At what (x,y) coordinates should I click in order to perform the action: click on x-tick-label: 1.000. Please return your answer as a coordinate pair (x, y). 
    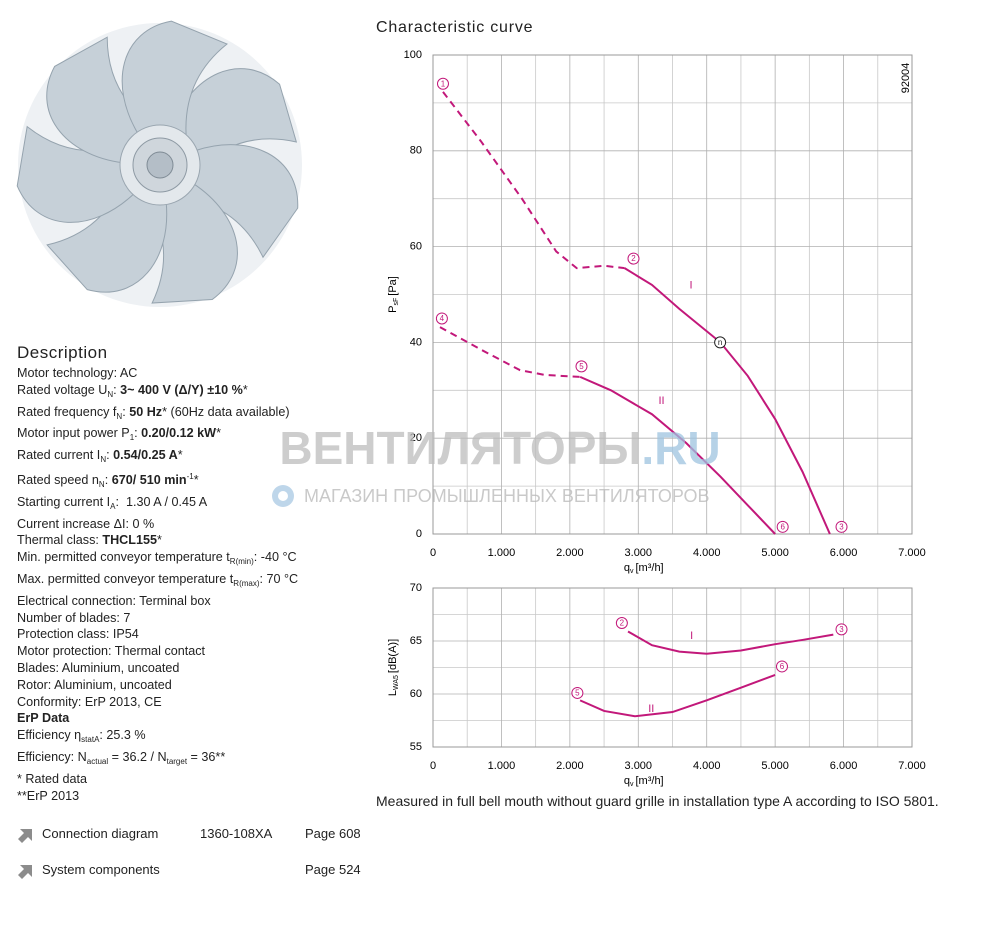
    Looking at the image, I should click on (502, 553).